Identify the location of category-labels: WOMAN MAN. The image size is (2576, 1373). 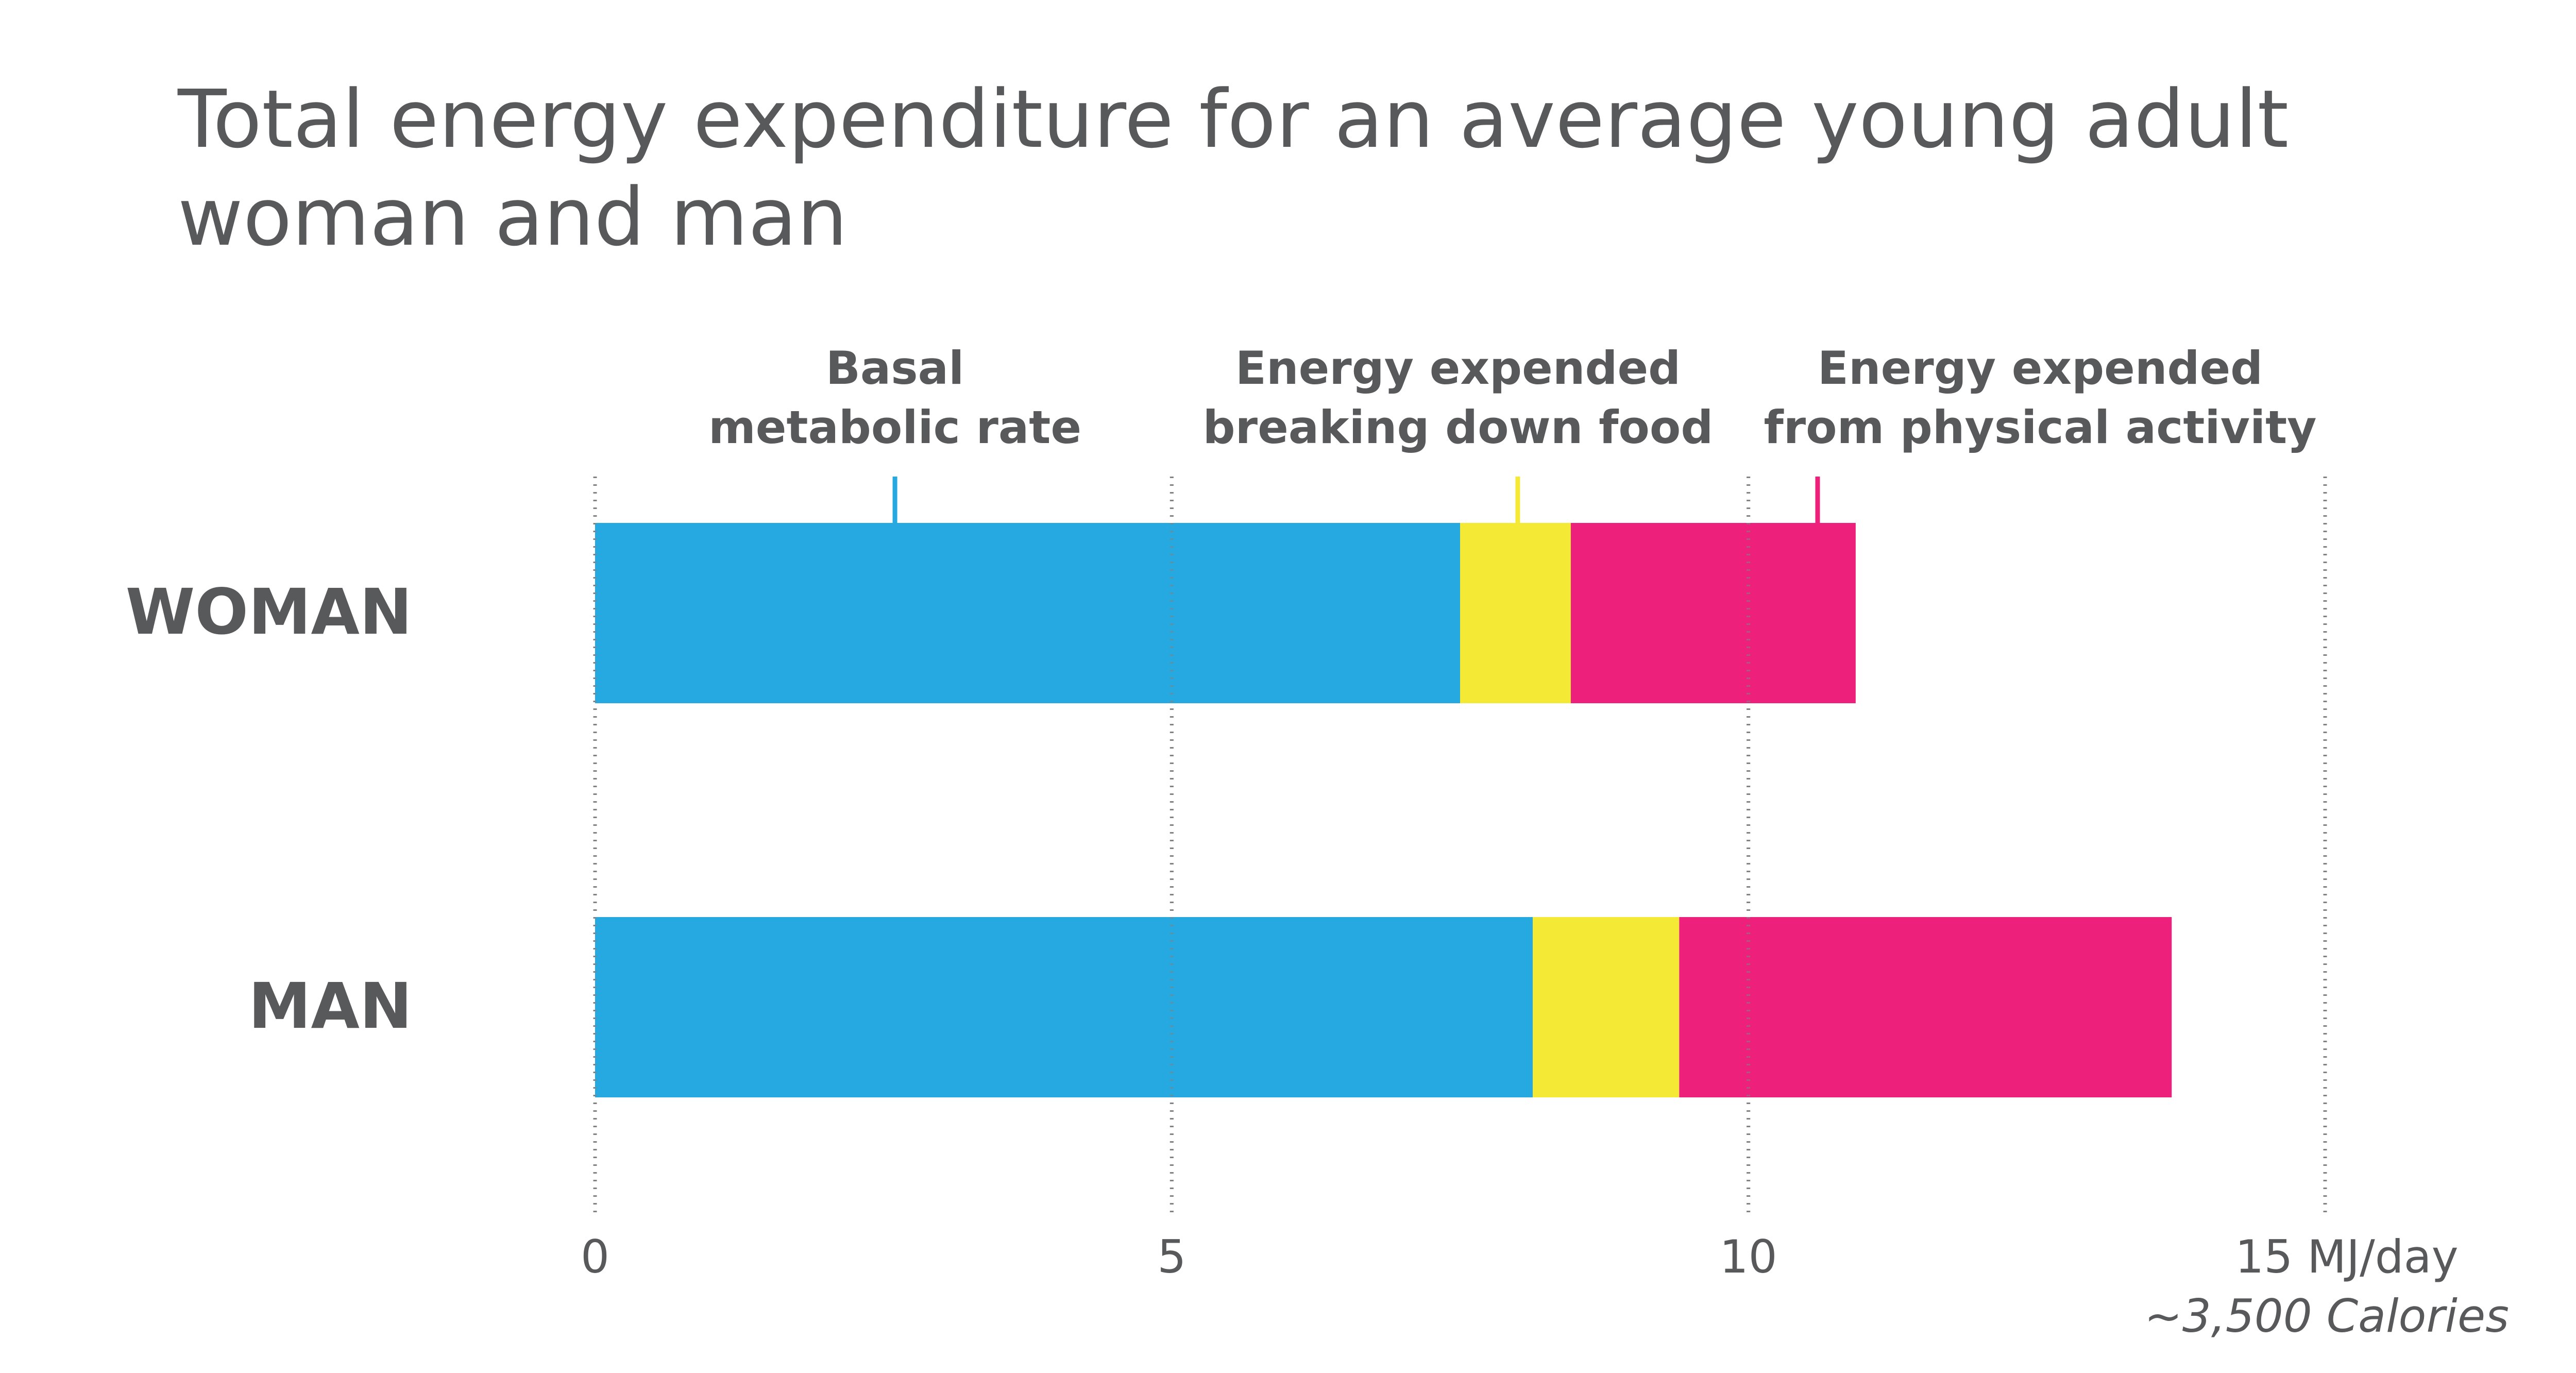
(269, 809).